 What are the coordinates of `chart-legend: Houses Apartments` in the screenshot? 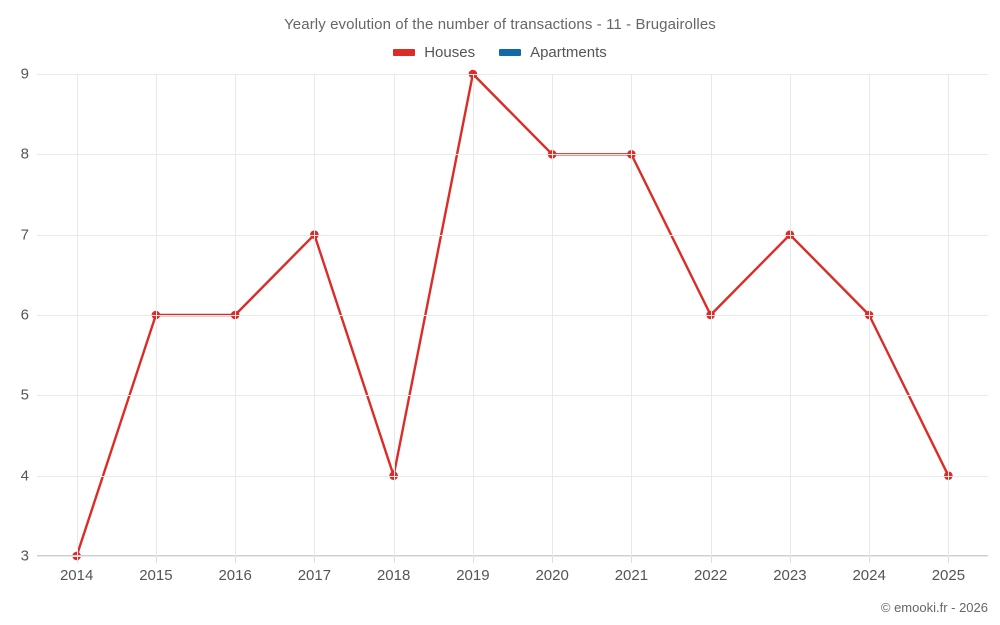 It's located at (500, 52).